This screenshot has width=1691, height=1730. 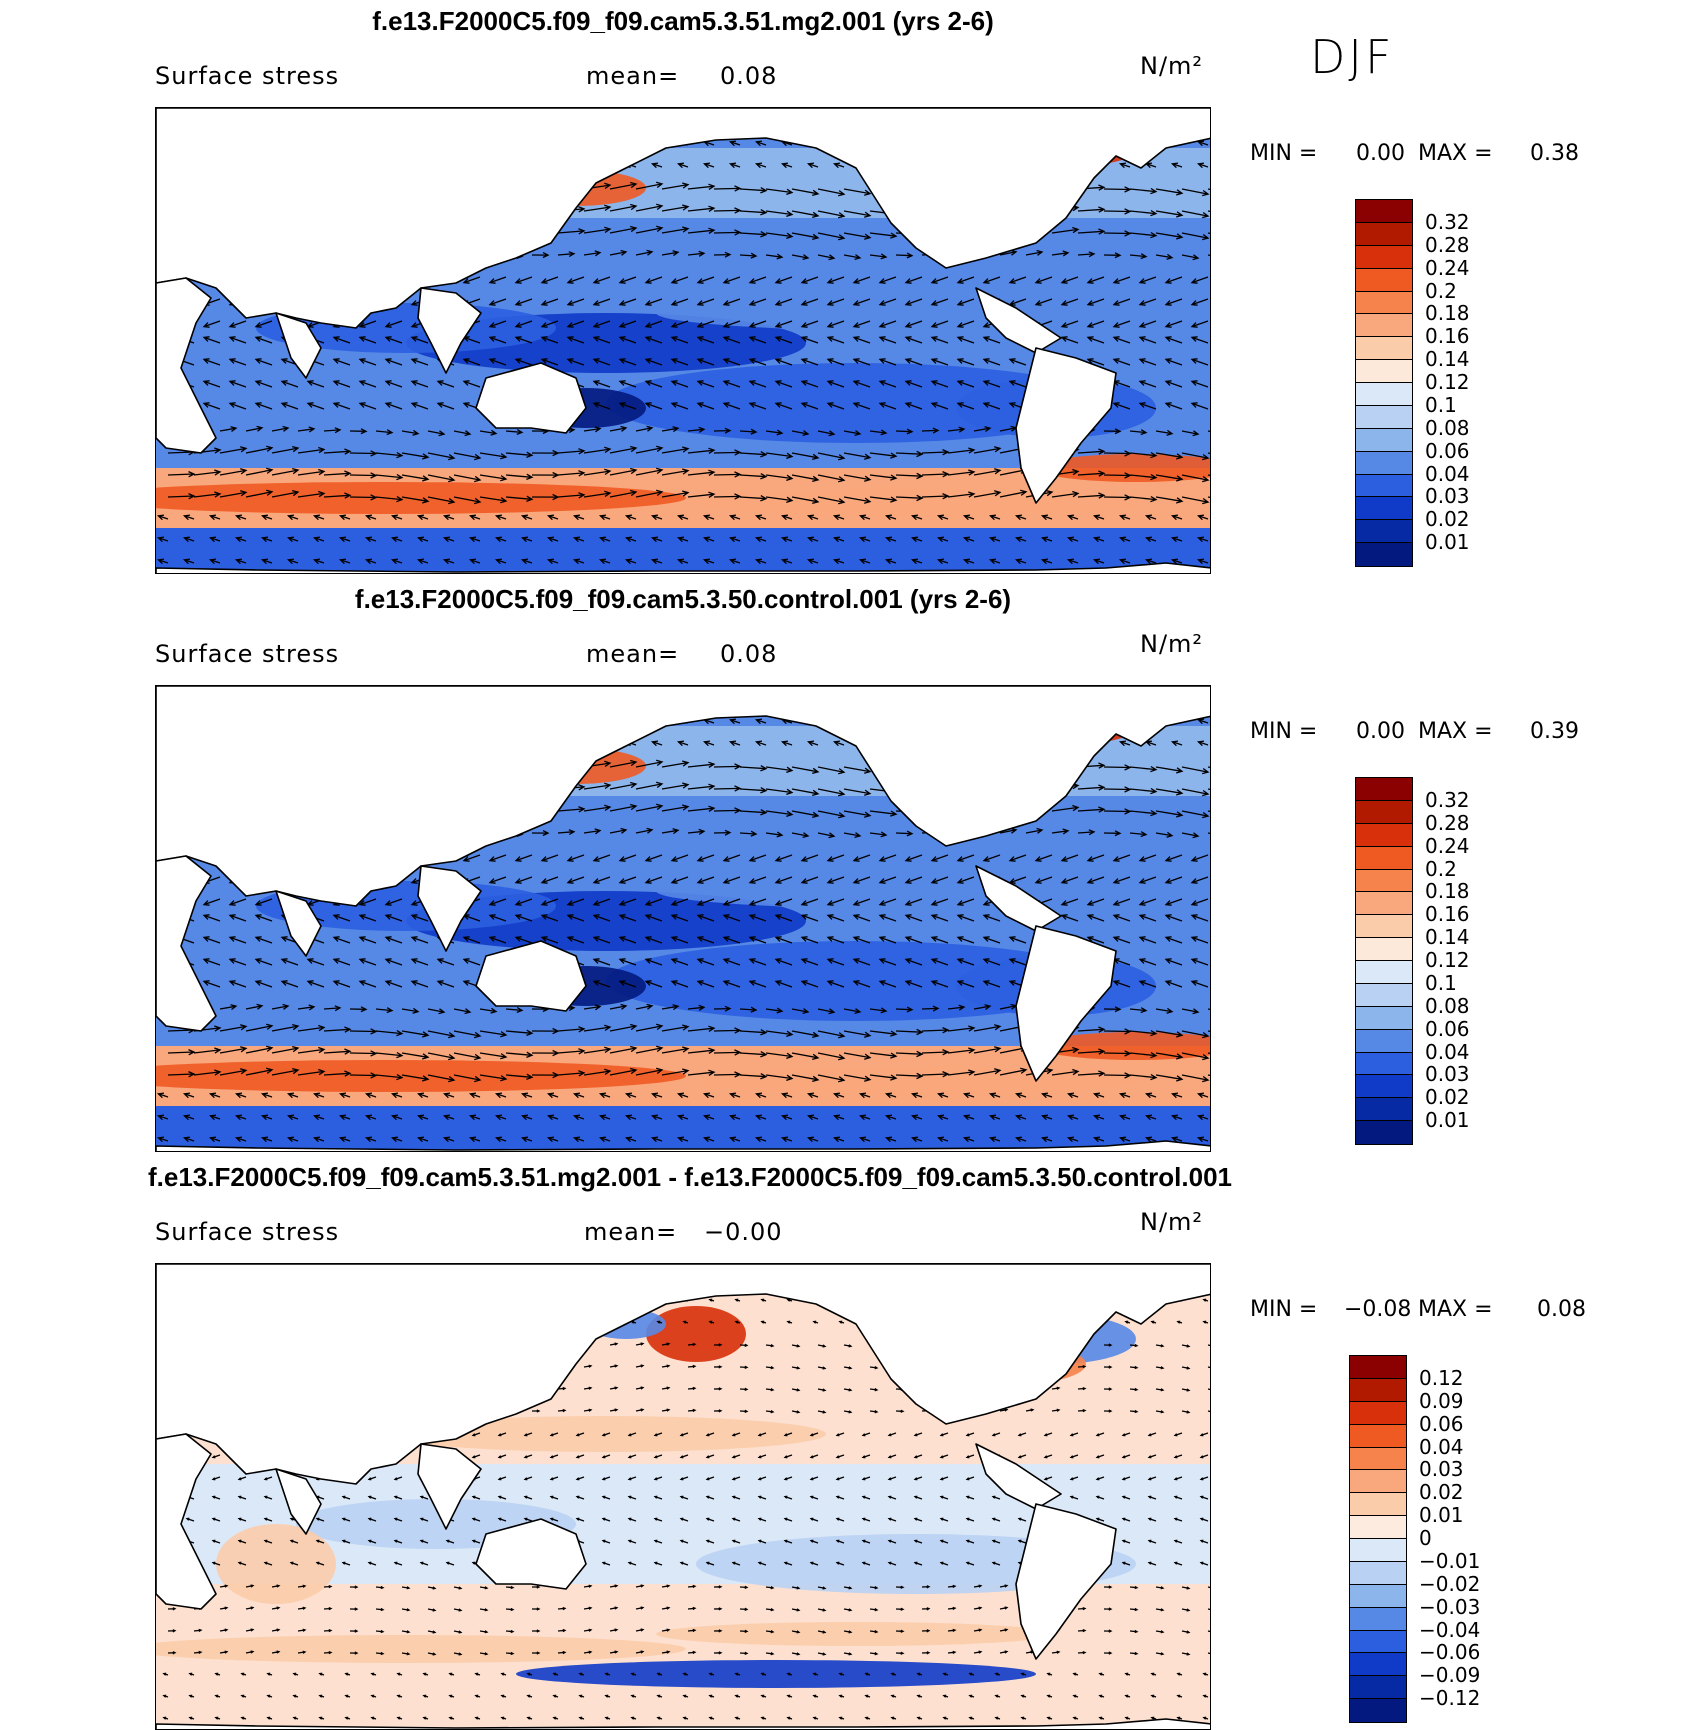 What do you see at coordinates (1378, 1309) in the screenshot?
I see `min-value: −0.08` at bounding box center [1378, 1309].